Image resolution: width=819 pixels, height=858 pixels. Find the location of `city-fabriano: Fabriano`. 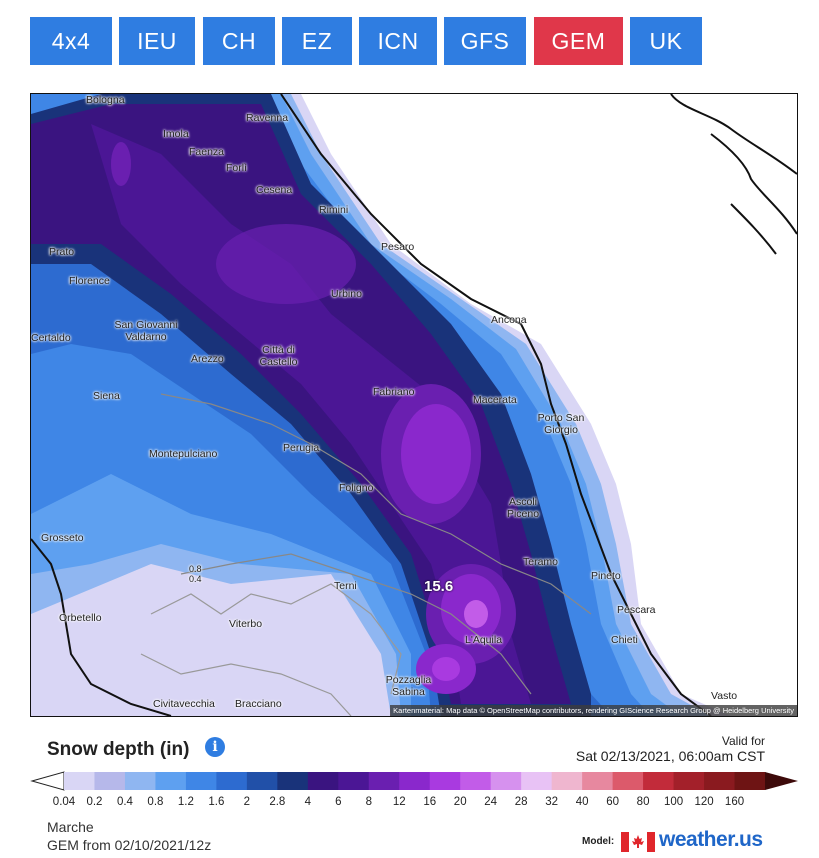

city-fabriano: Fabriano is located at coordinates (394, 392).